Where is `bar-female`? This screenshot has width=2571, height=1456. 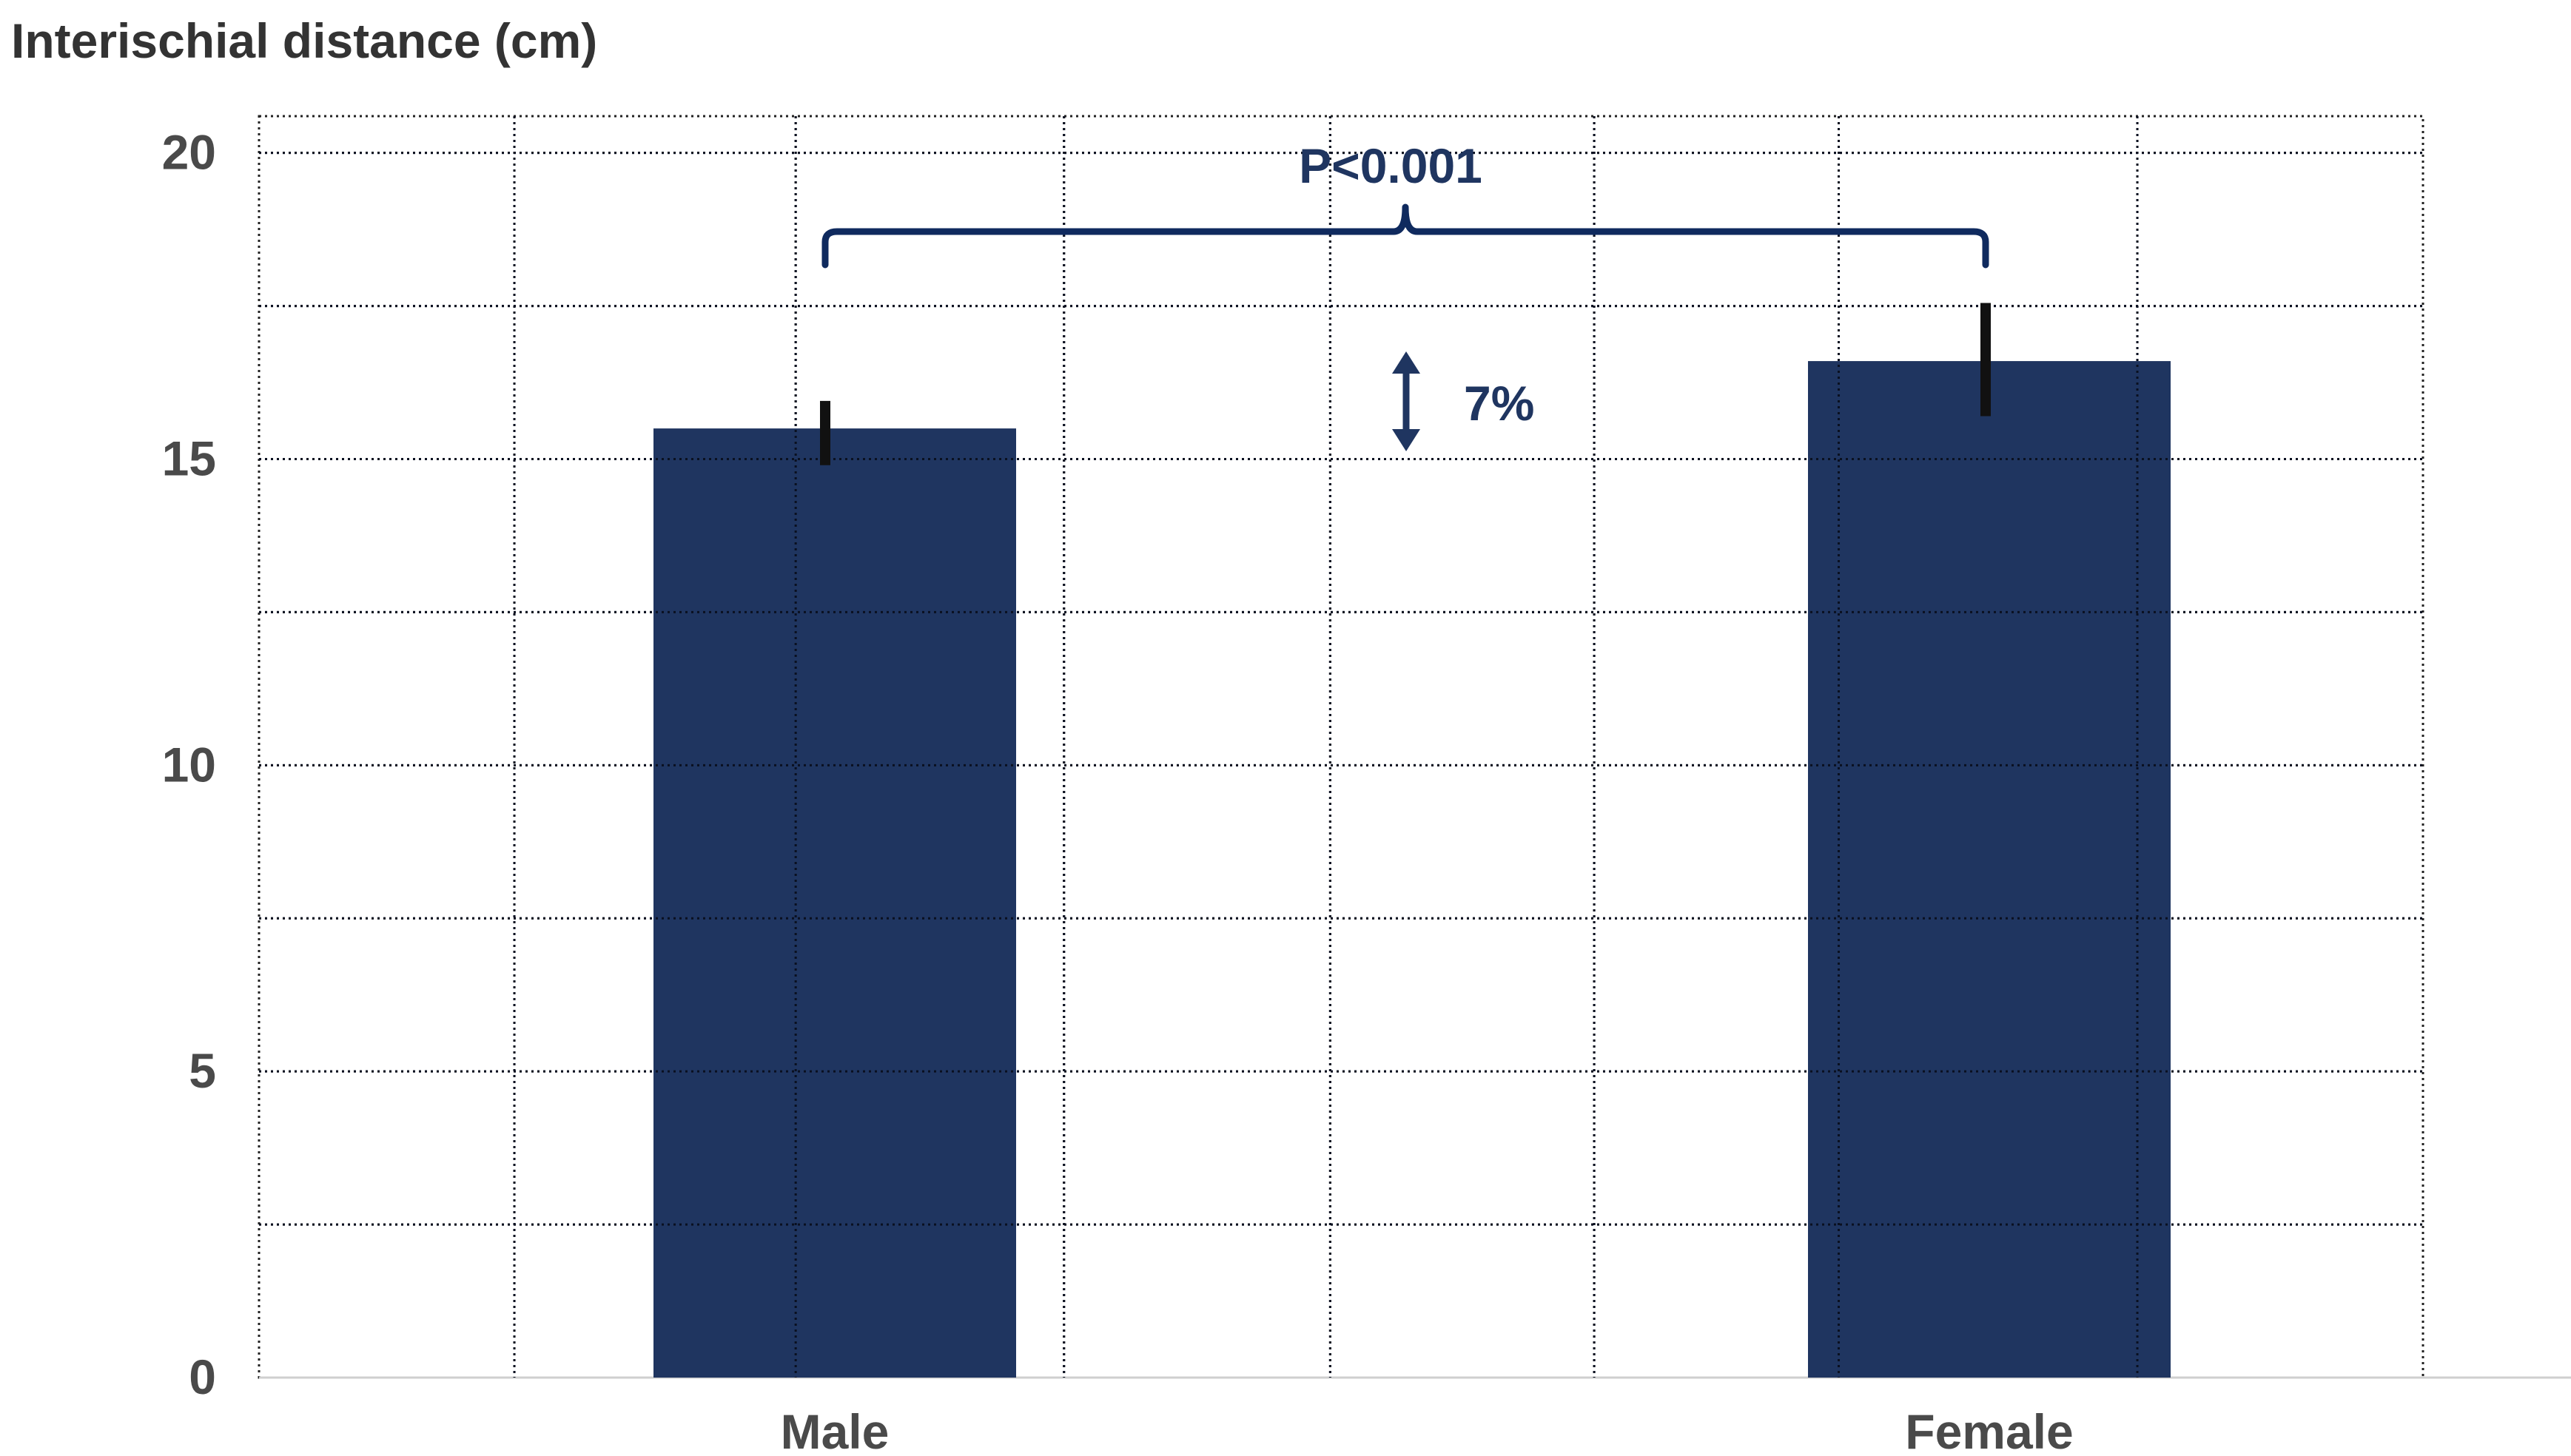 bar-female is located at coordinates (1989, 870).